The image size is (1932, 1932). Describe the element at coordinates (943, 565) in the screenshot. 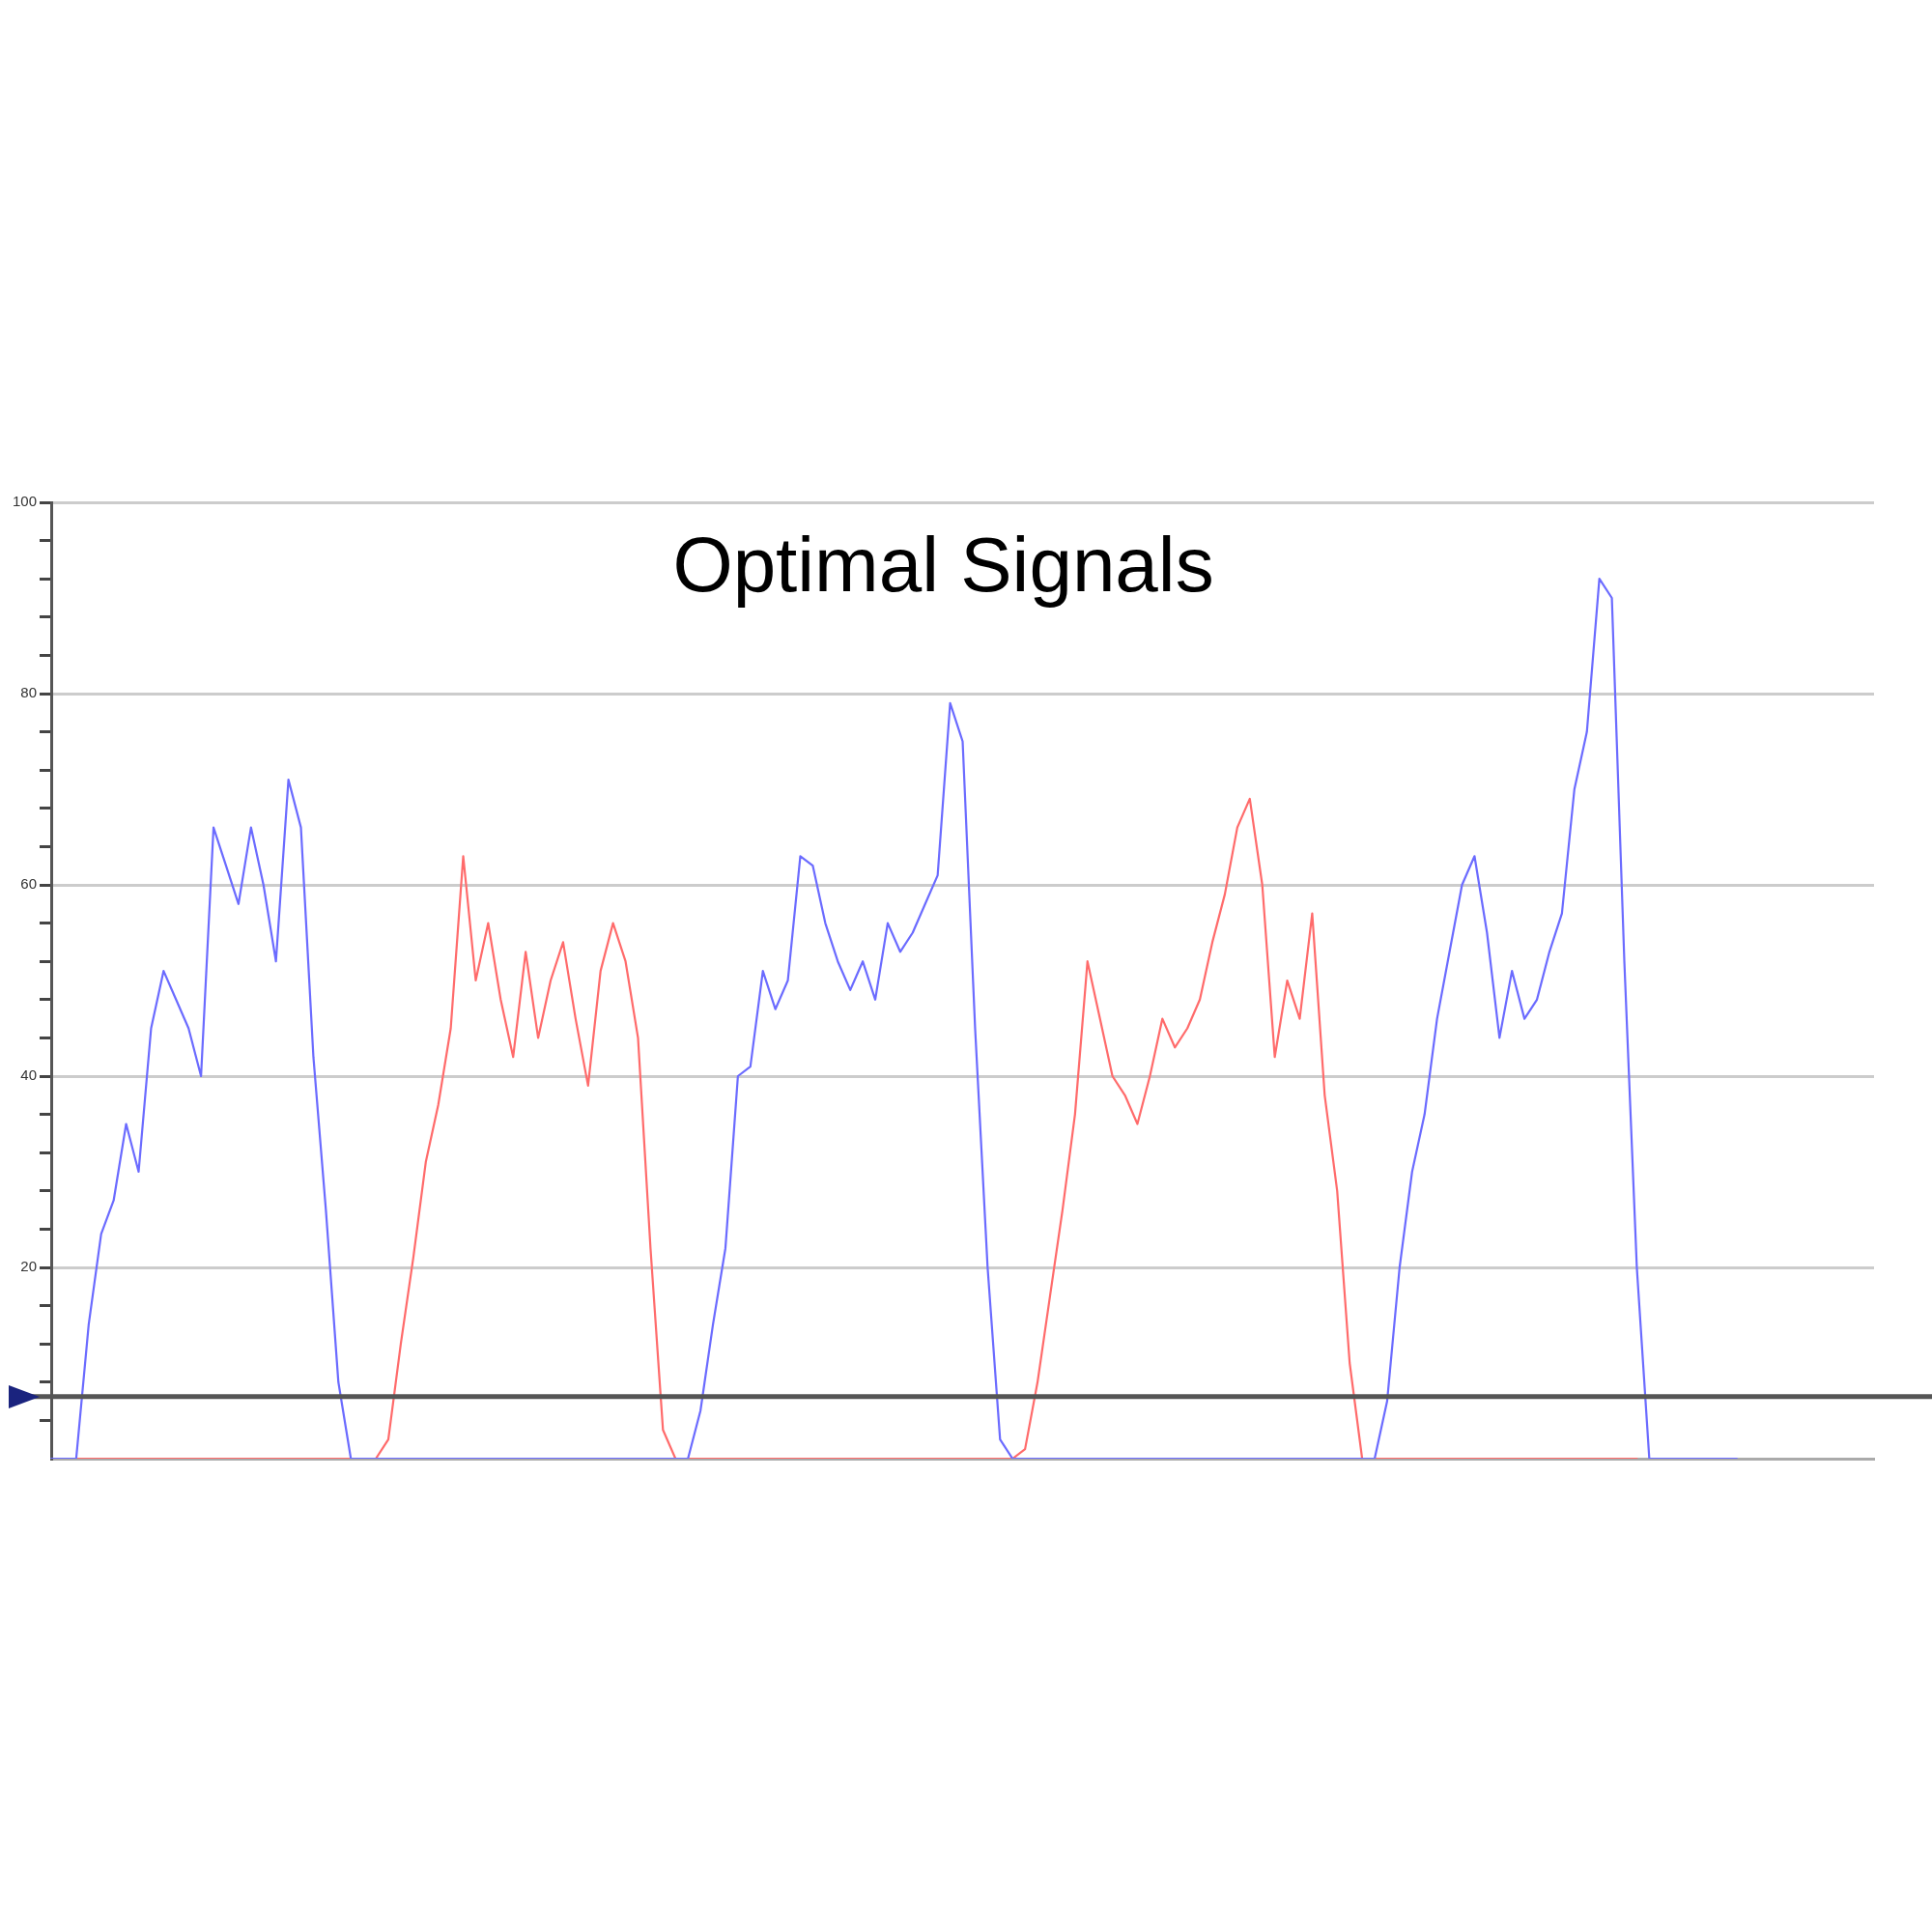

I see `chart-title: Optimal Signals` at that location.